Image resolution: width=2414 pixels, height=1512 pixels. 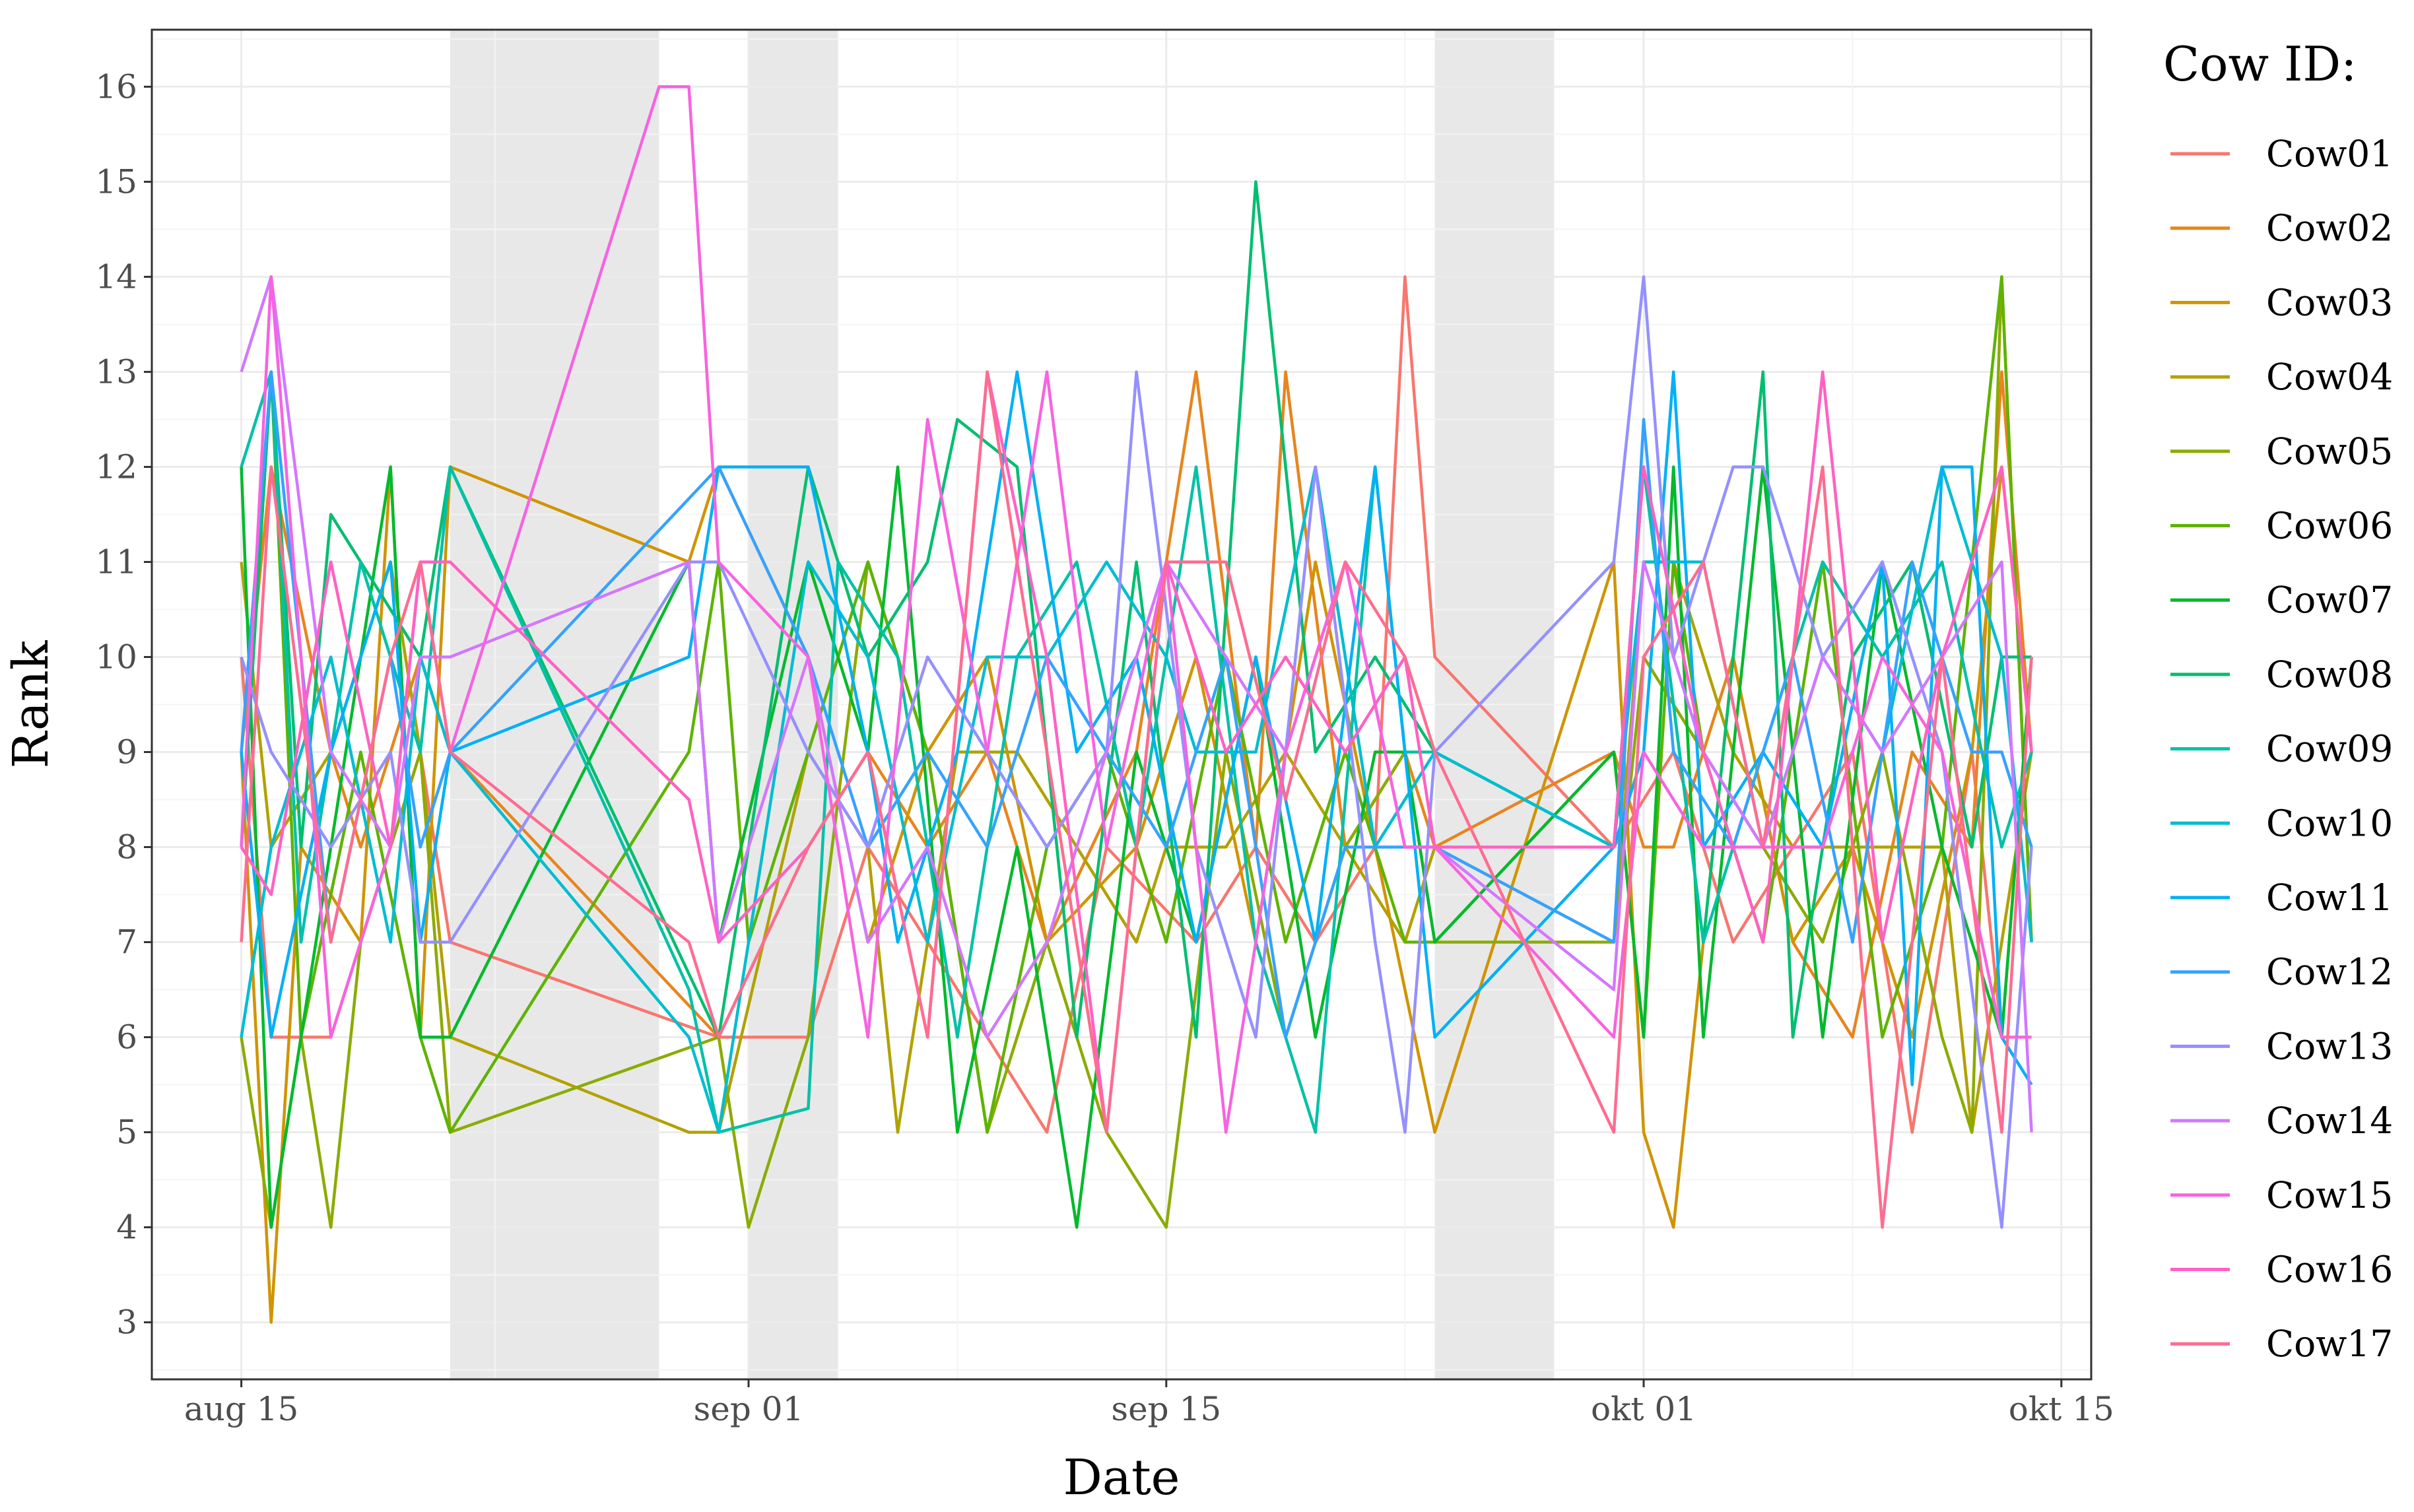 What do you see at coordinates (241, 1409) in the screenshot?
I see `x-tick-label: aug 15` at bounding box center [241, 1409].